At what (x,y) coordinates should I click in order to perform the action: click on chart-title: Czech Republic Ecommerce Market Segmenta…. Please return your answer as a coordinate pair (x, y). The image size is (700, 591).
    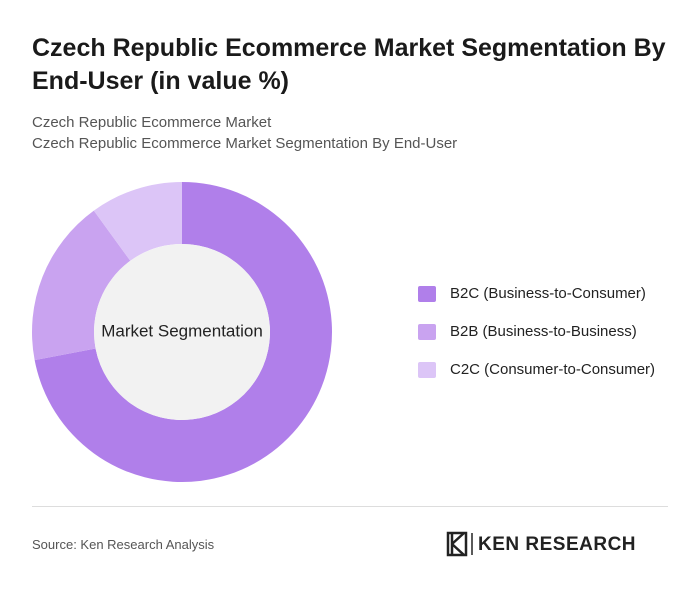
    Looking at the image, I should click on (349, 64).